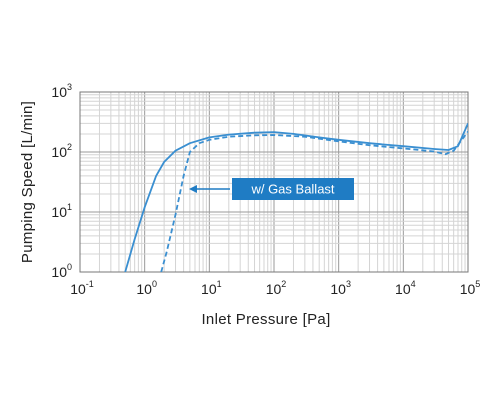  Describe the element at coordinates (340, 288) in the screenshot. I see `x-tick-label: 10³` at that location.